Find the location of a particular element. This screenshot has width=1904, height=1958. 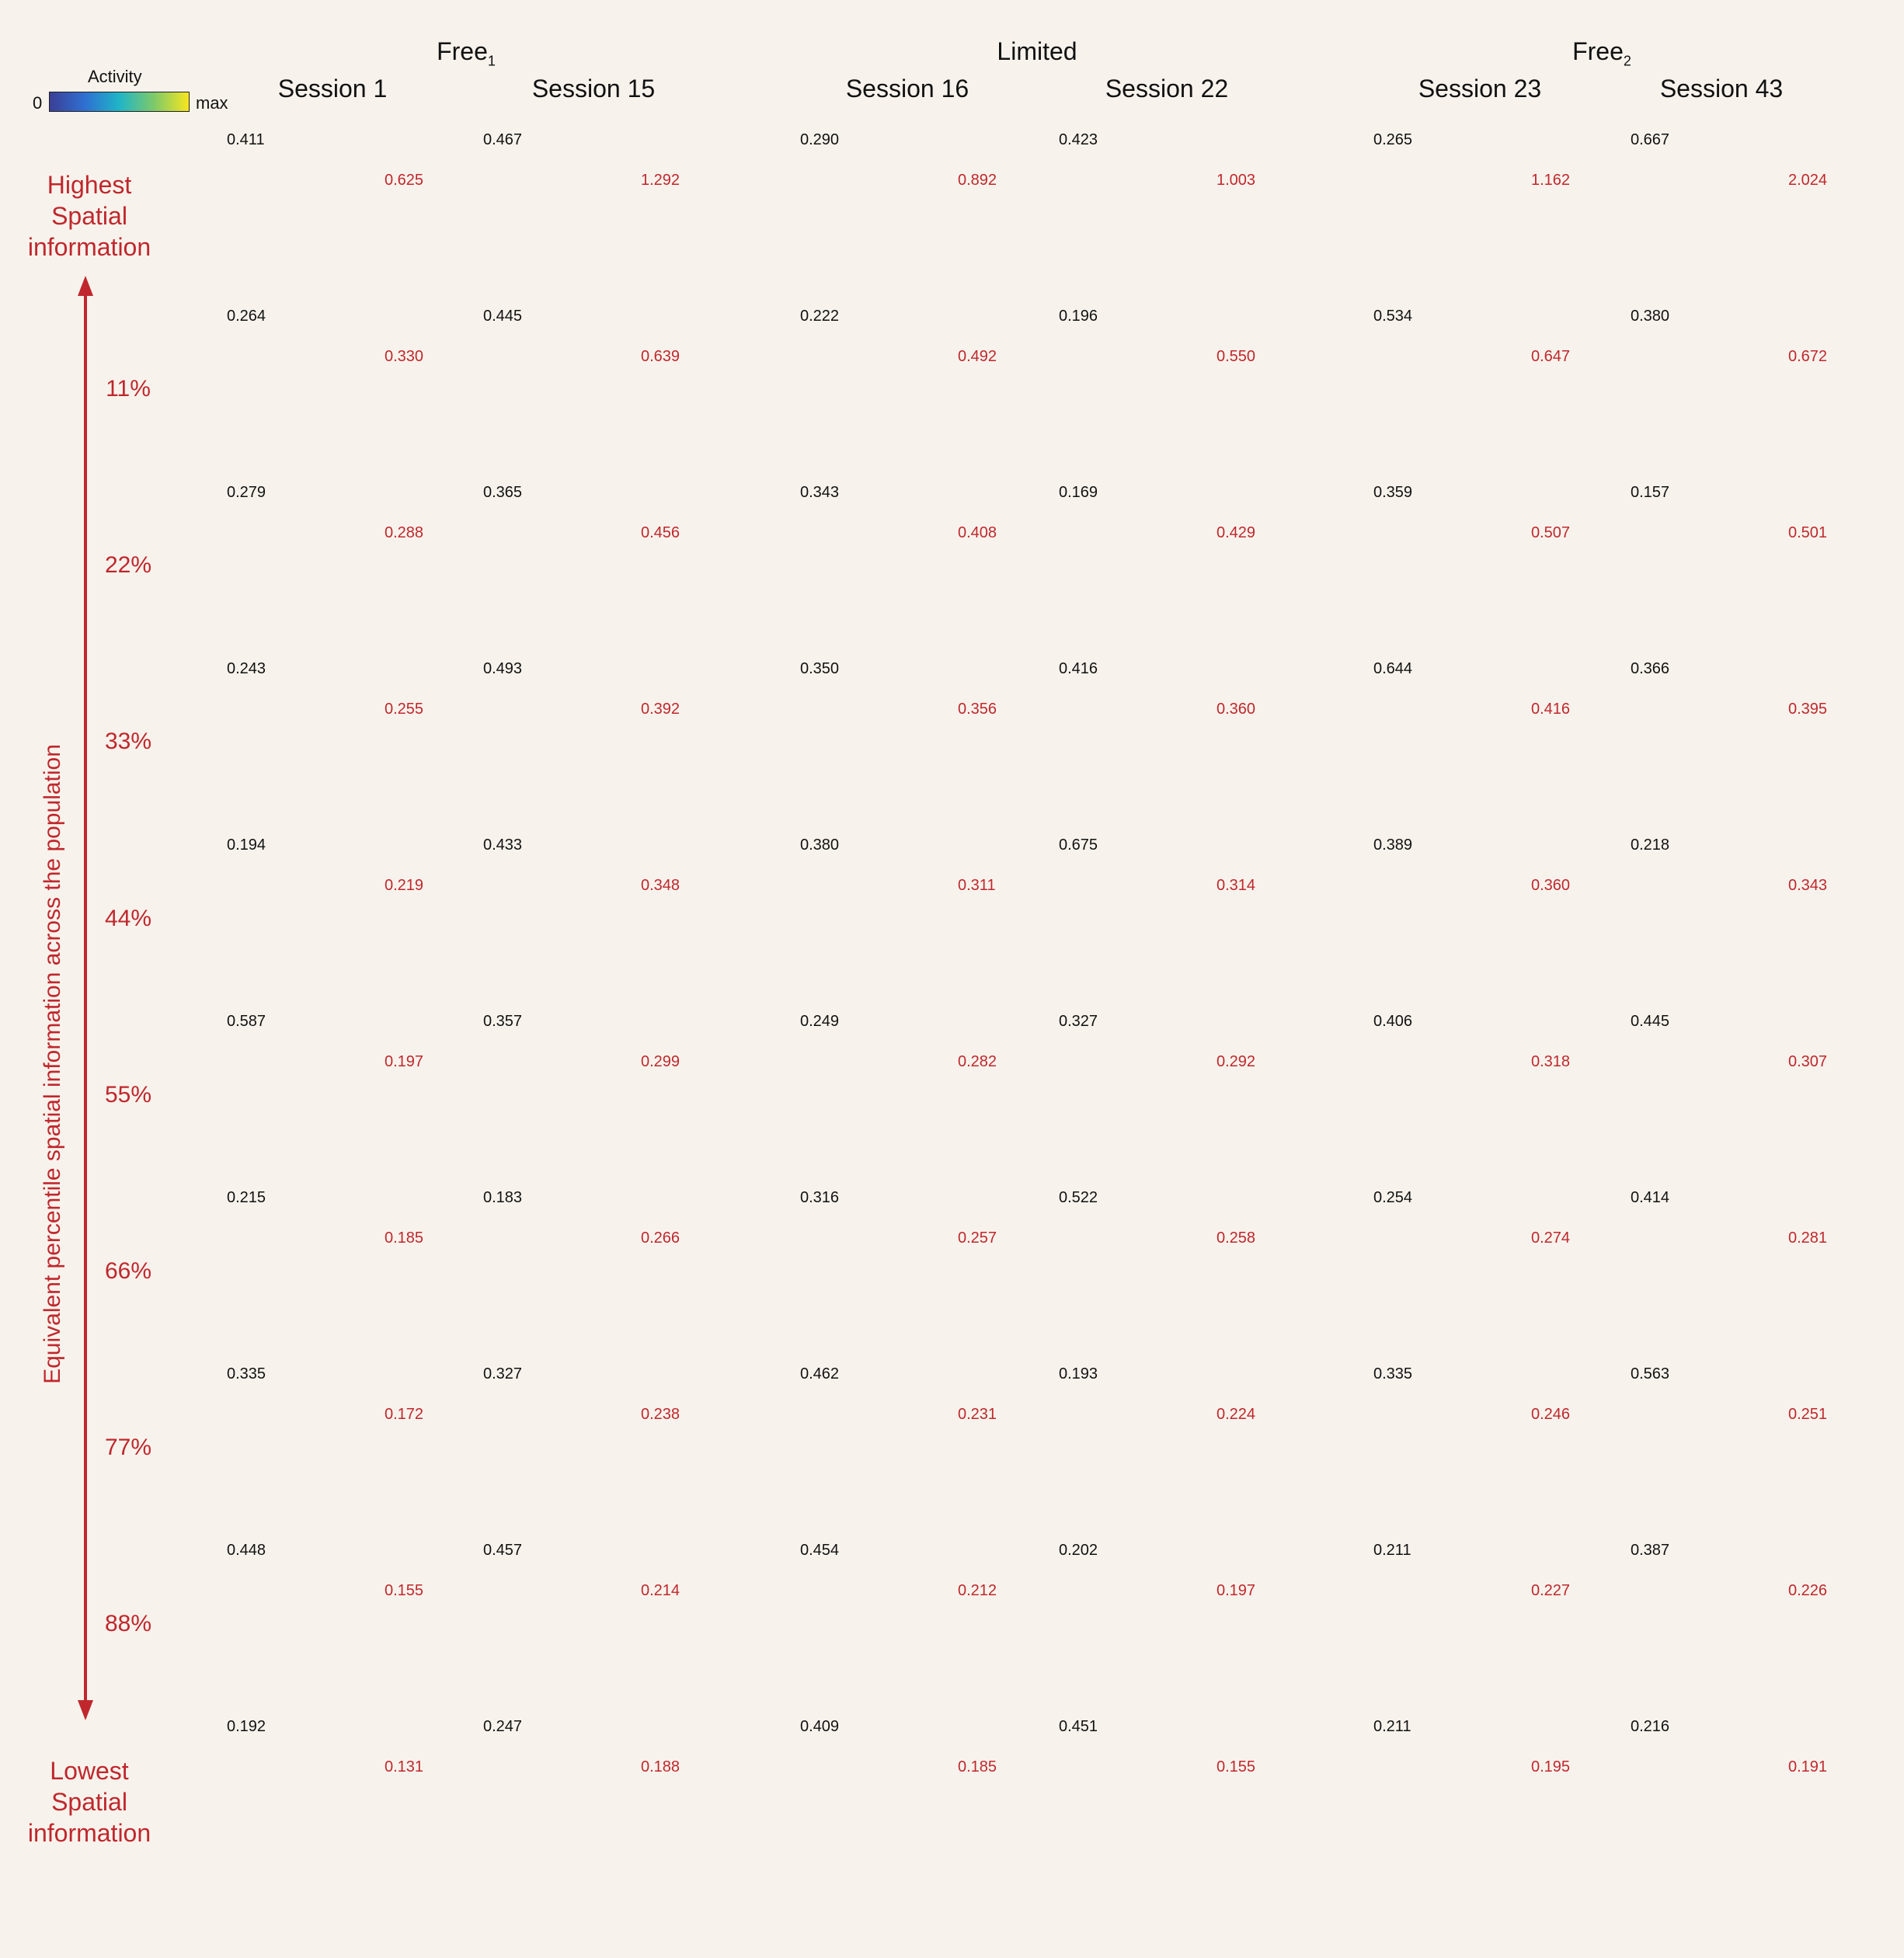

spatial-info-same-cell: 0.448 is located at coordinates (247, 1550).